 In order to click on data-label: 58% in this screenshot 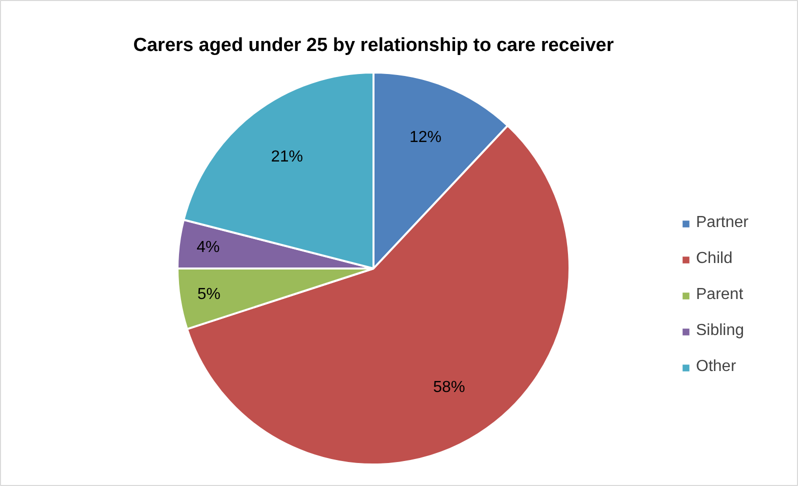, I will do `click(449, 387)`.